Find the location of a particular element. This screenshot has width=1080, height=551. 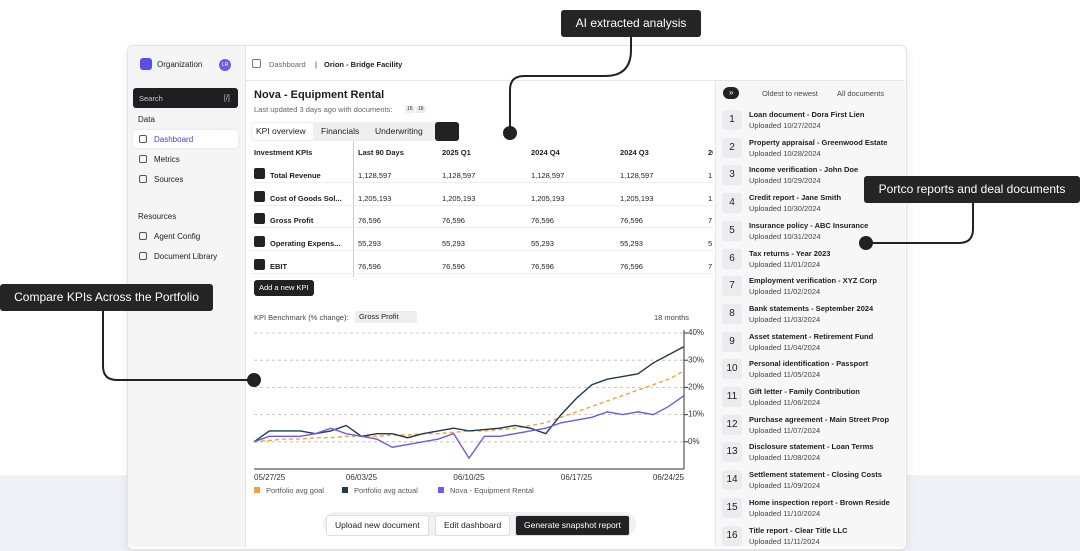

tab-active is located at coordinates (282, 131).